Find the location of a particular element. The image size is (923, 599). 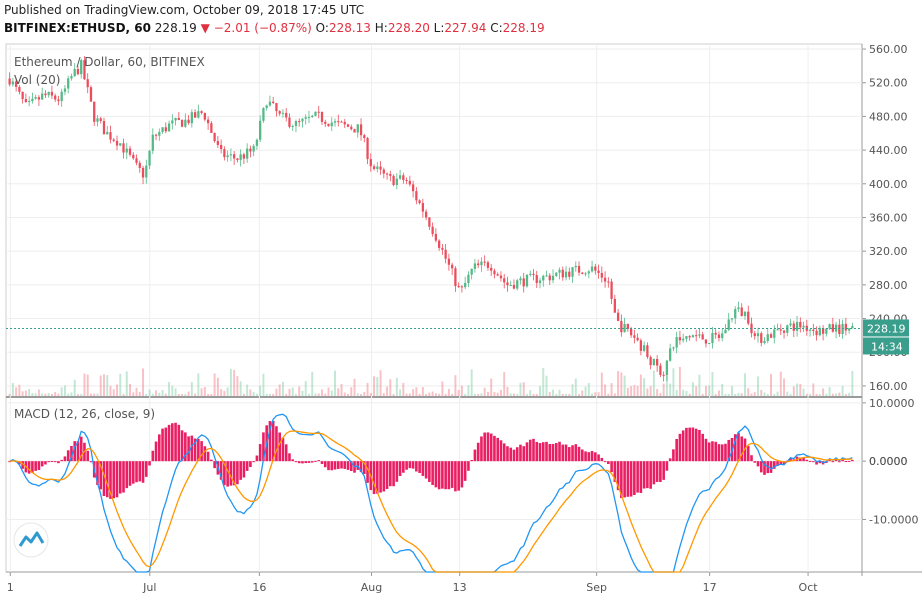

open-label: O: is located at coordinates (322, 28).